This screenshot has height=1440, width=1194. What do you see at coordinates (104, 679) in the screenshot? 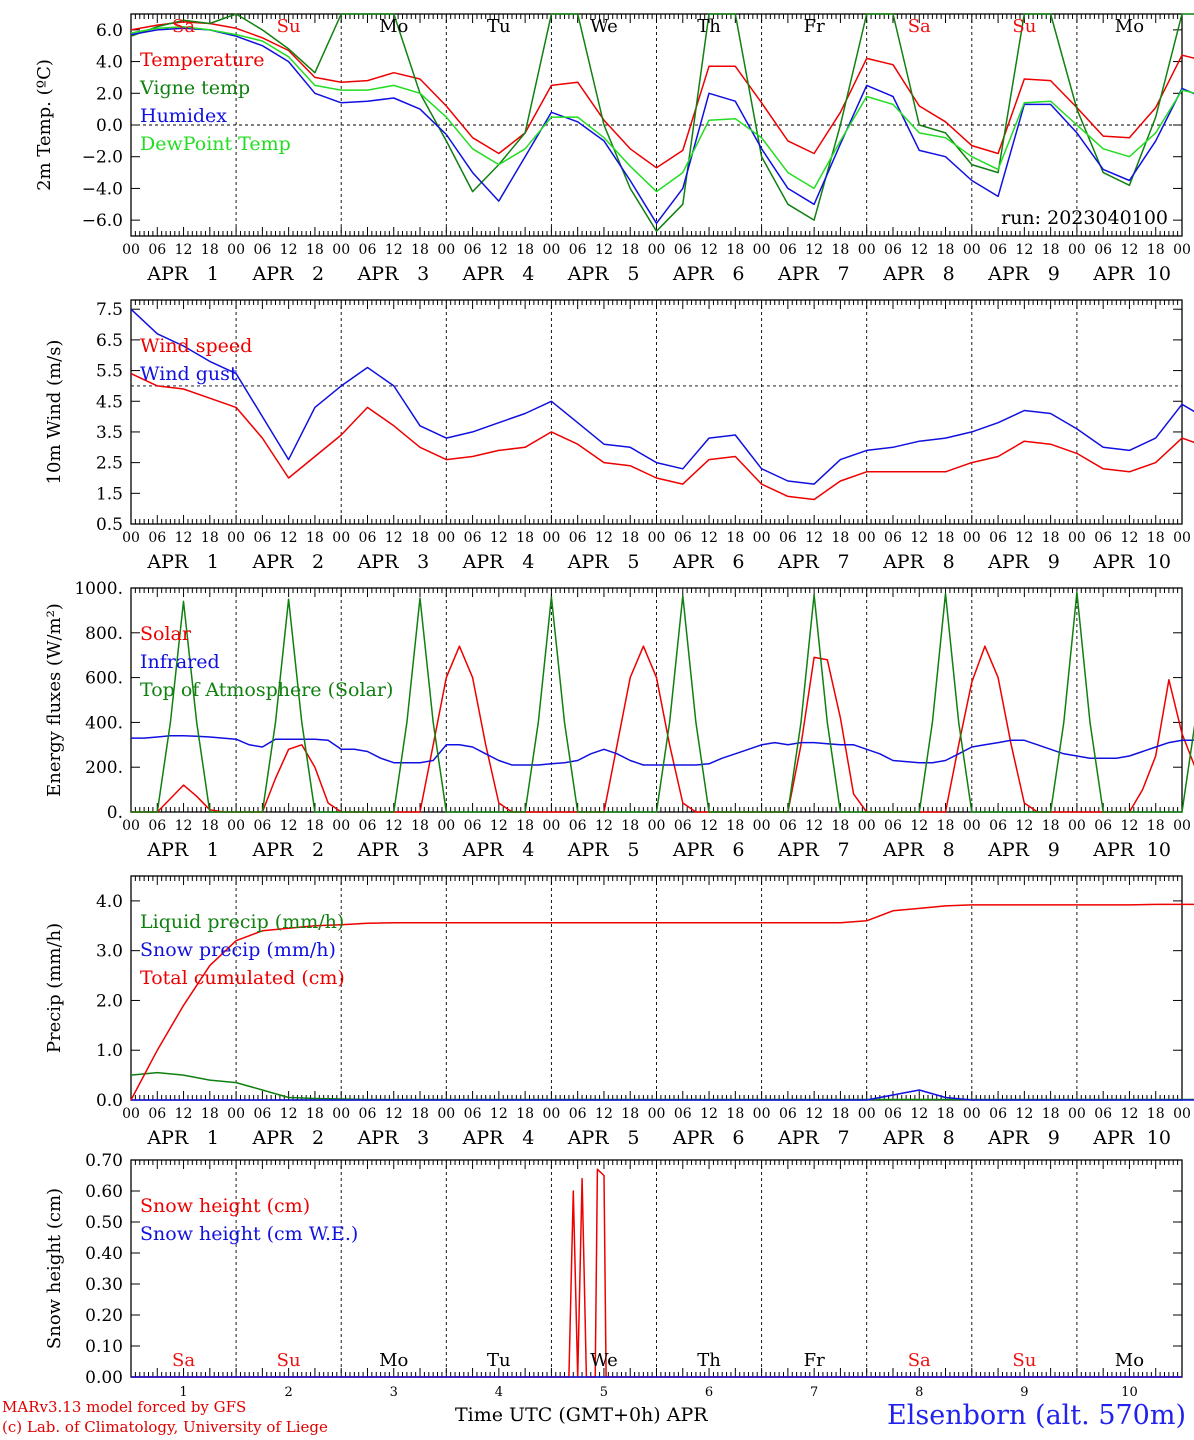
I see `y-tick-label: 600.` at bounding box center [104, 679].